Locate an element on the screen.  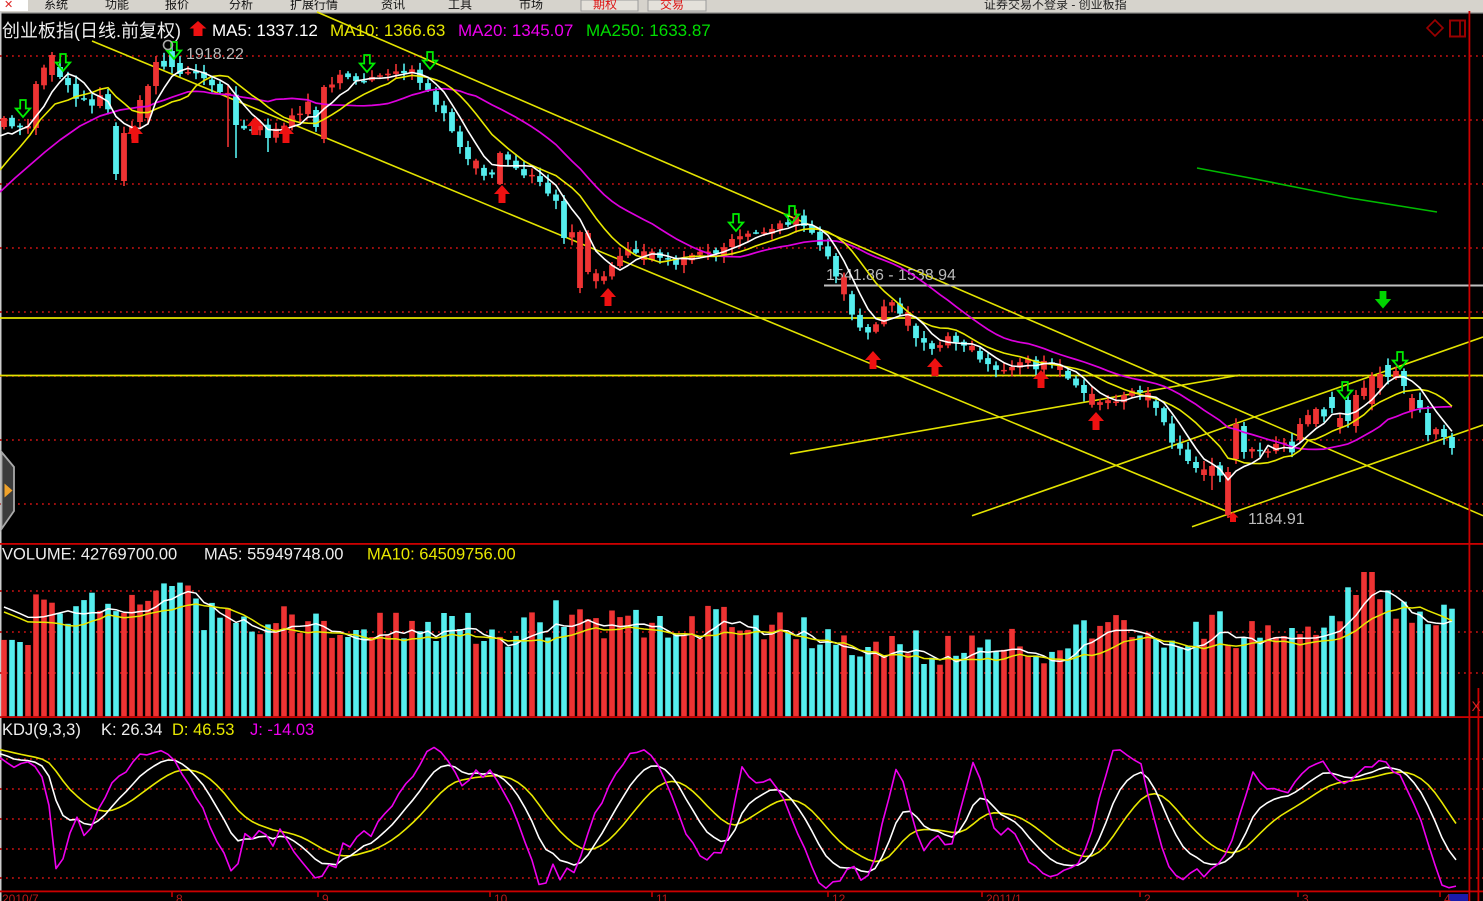
svg-text: MA10: 1366.63 is located at coordinates (387, 30).